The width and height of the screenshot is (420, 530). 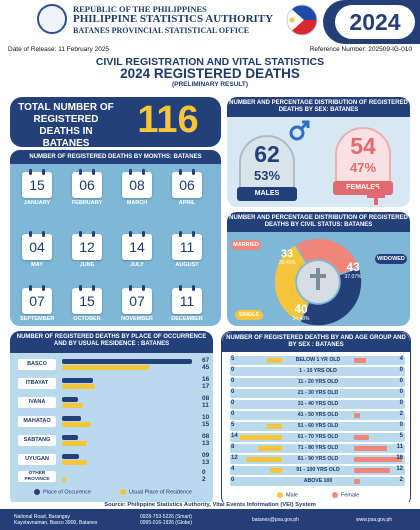 I want to click on calendar-icon: 08, so click(x=137, y=183).